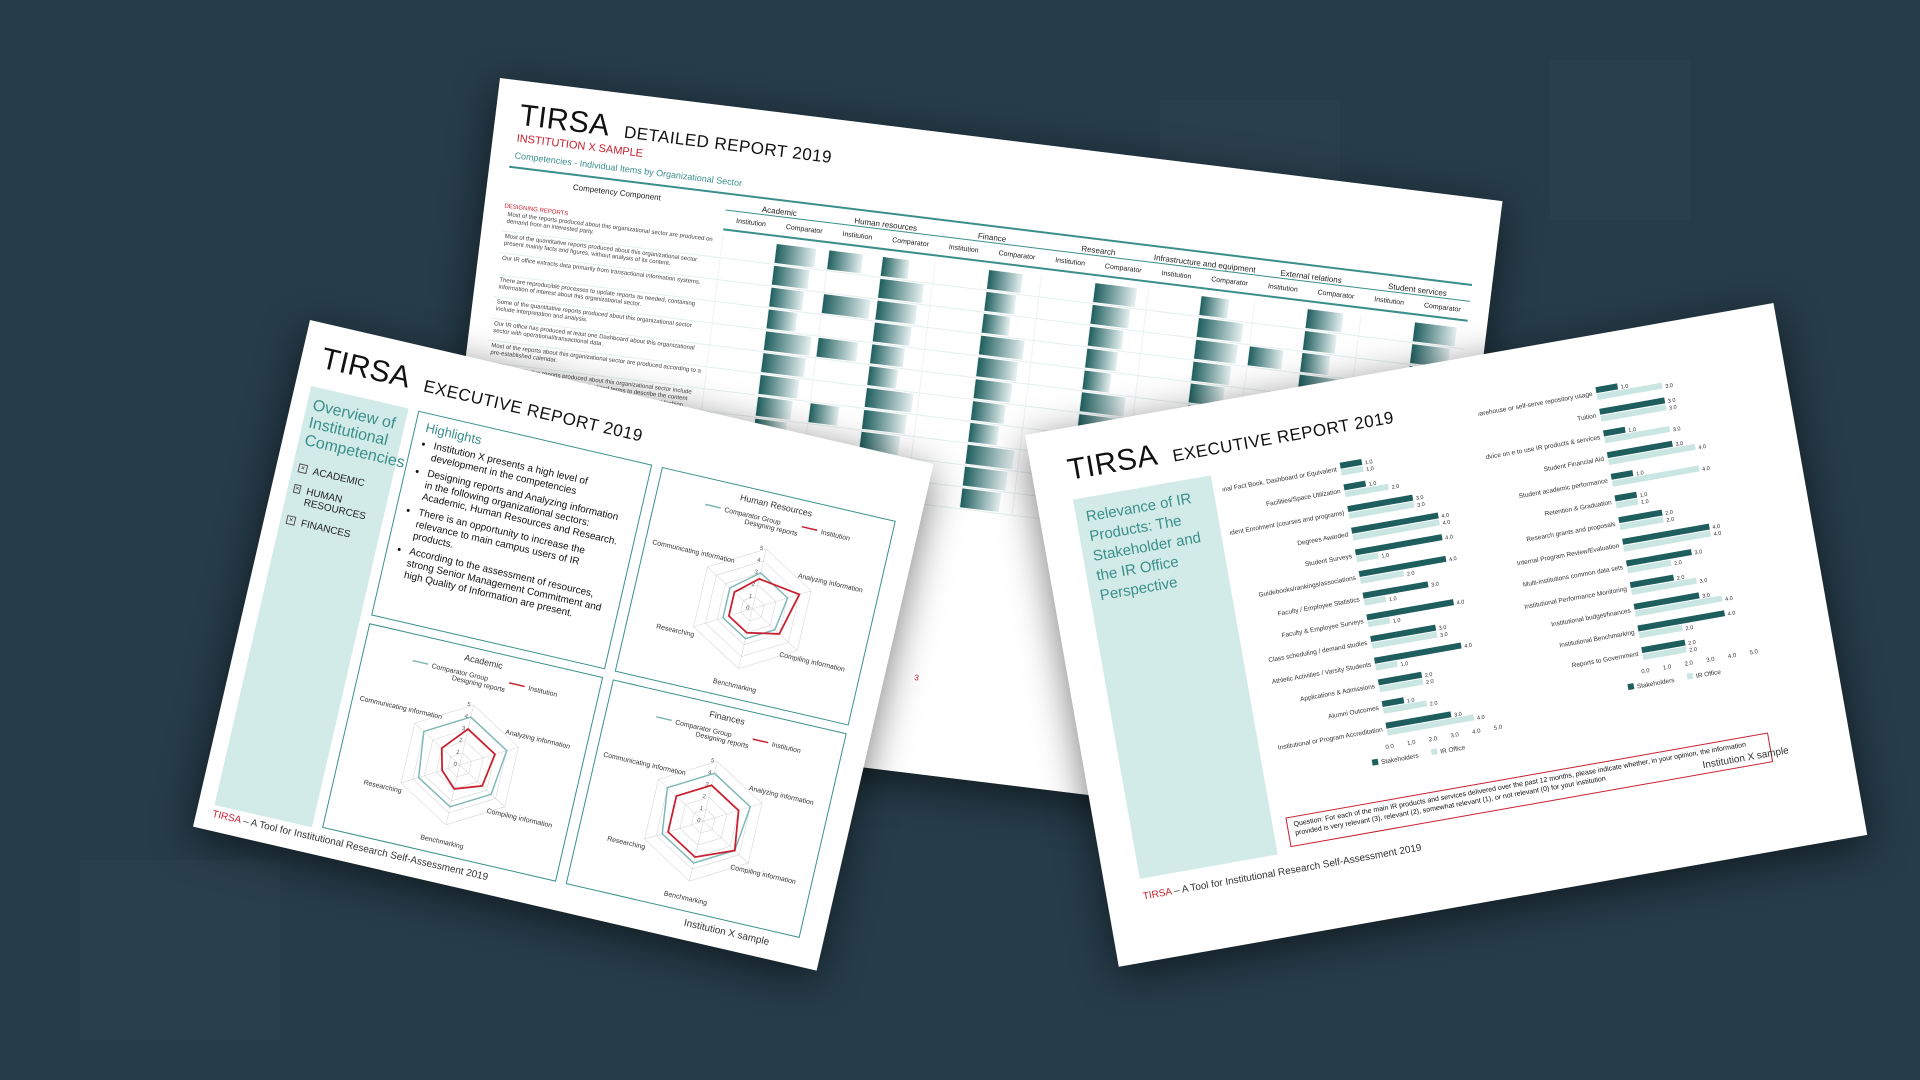 Image resolution: width=1920 pixels, height=1080 pixels. What do you see at coordinates (1304, 498) in the screenshot?
I see `bar-category-label: Facilities/Space Utilization` at bounding box center [1304, 498].